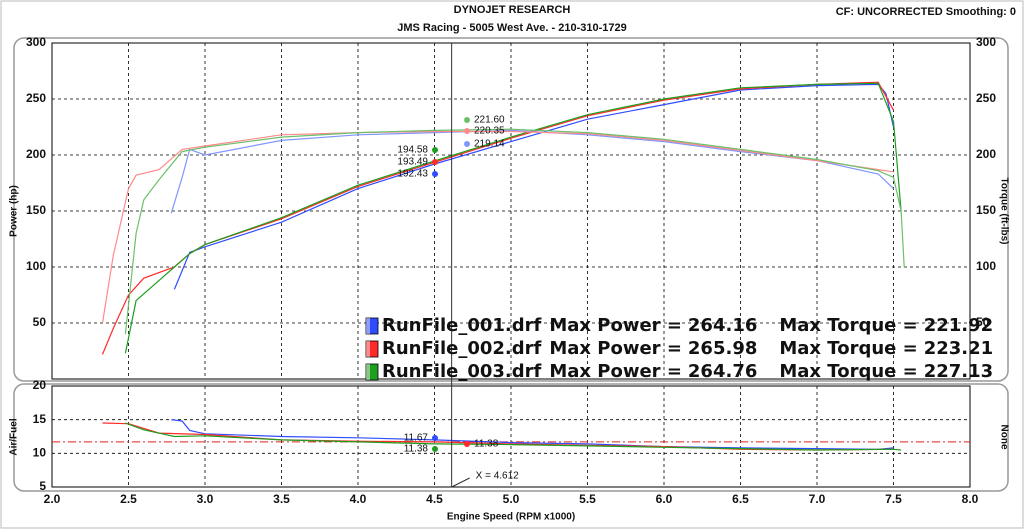 Image resolution: width=1024 pixels, height=529 pixels. I want to click on y2-tick-label: 50, so click(983, 322).